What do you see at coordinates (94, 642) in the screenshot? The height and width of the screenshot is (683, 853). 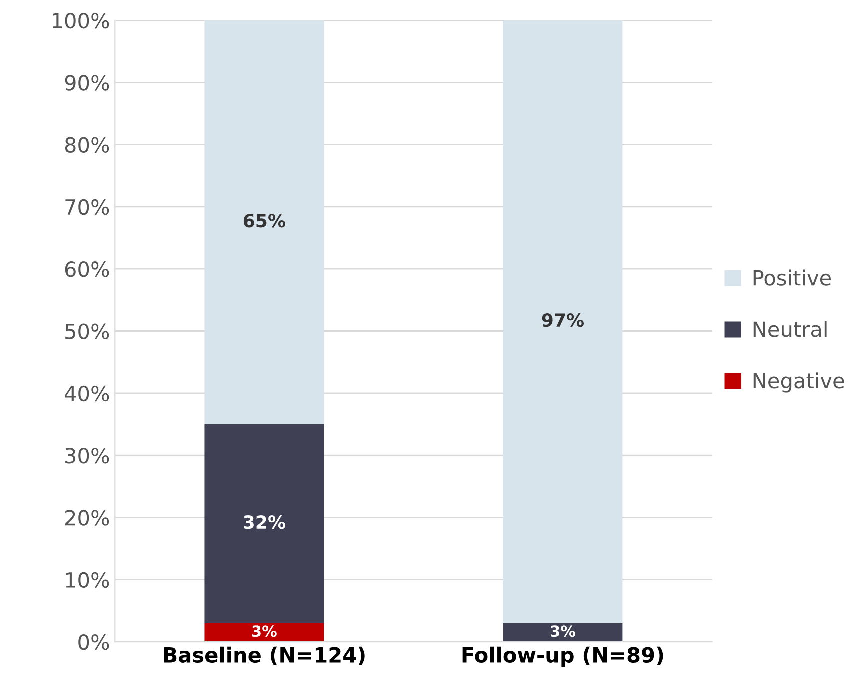 I see `y-tick-label: 0%` at bounding box center [94, 642].